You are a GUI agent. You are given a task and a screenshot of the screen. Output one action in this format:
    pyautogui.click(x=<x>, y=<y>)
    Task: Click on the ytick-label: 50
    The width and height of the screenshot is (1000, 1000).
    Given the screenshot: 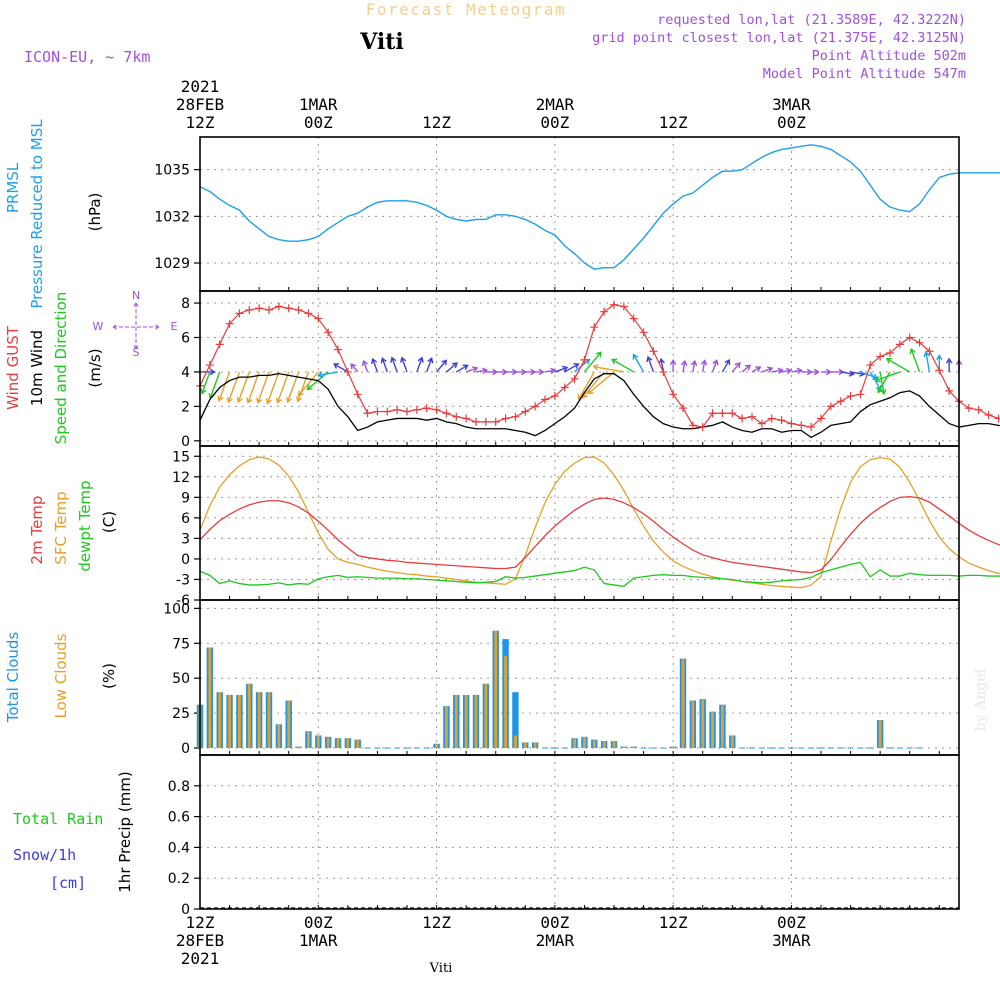 What is the action you would take?
    pyautogui.click(x=181, y=679)
    